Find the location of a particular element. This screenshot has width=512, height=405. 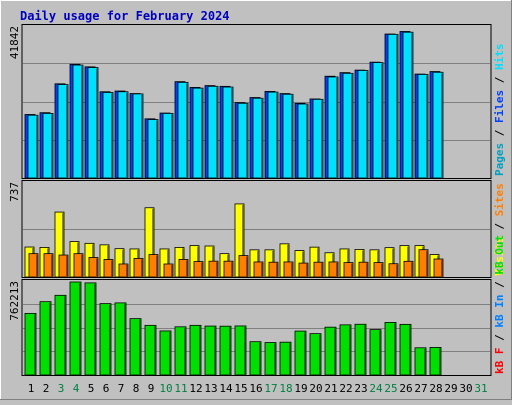

x-tick-label-day-25: 25 is located at coordinates (390, 388).